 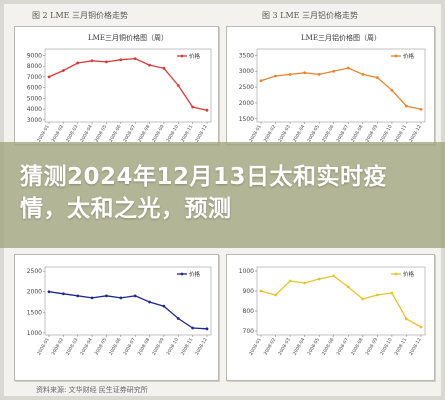 I want to click on zinc-xtick-label-0: 2008-01, so click(x=255, y=346).